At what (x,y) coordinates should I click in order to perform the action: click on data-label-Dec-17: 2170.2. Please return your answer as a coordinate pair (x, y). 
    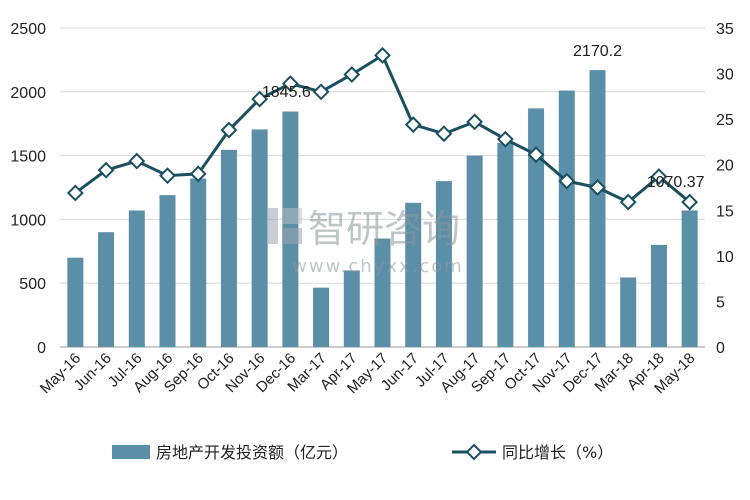
    Looking at the image, I should click on (597, 51).